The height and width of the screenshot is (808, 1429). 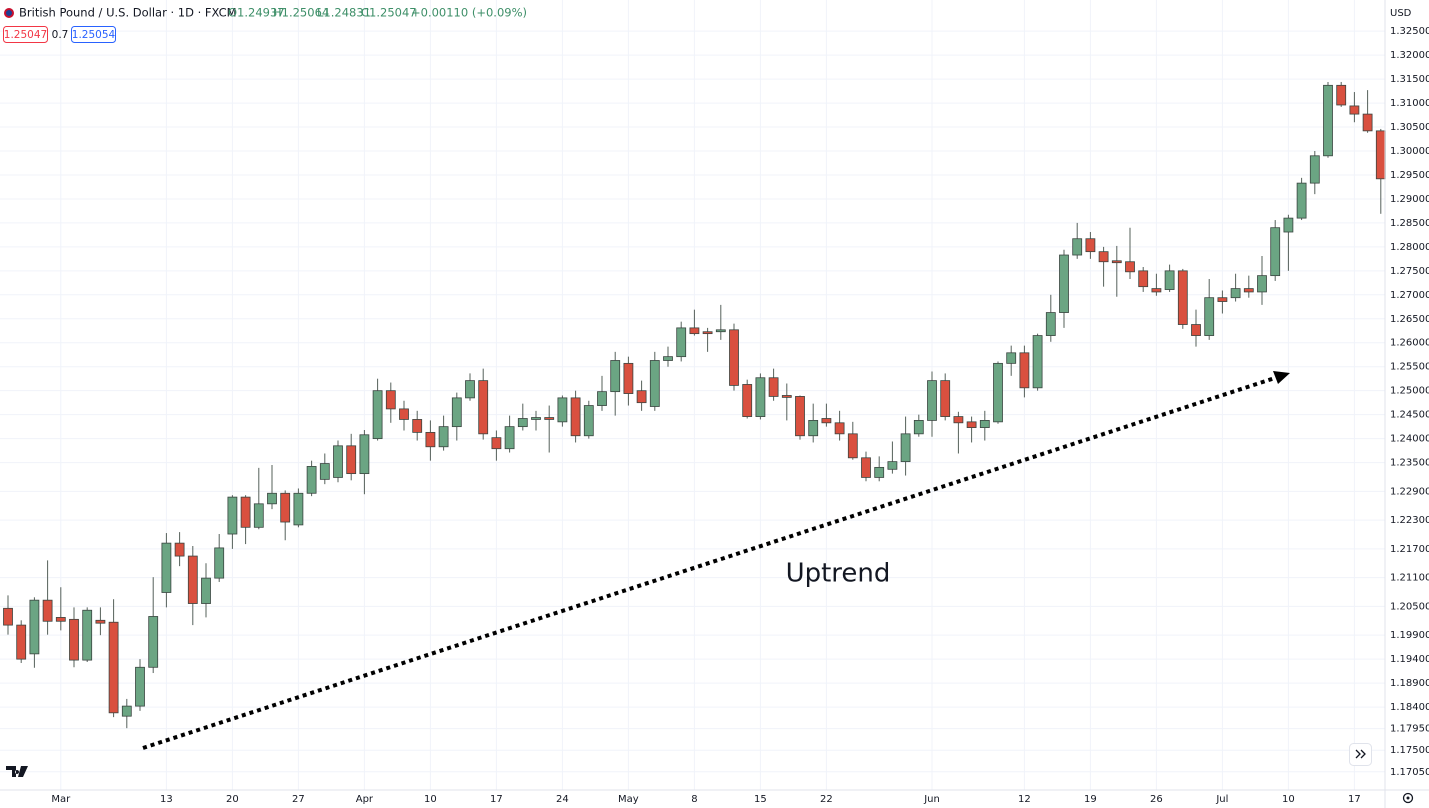 I want to click on x-tick-label: 22, so click(x=826, y=799).